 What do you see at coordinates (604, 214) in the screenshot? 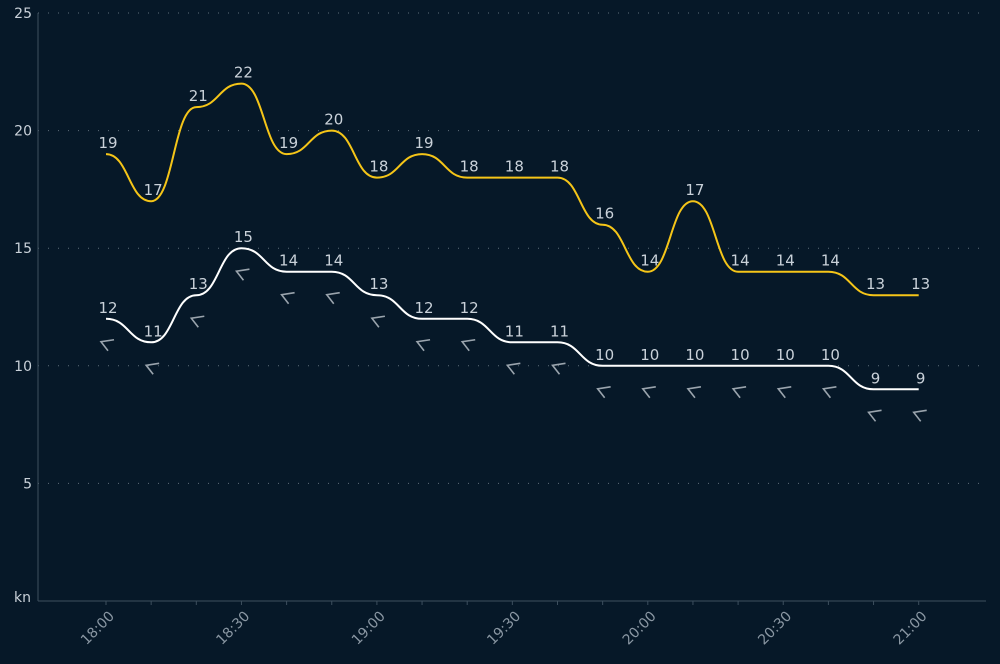
I see `gust-data-label: 16` at bounding box center [604, 214].